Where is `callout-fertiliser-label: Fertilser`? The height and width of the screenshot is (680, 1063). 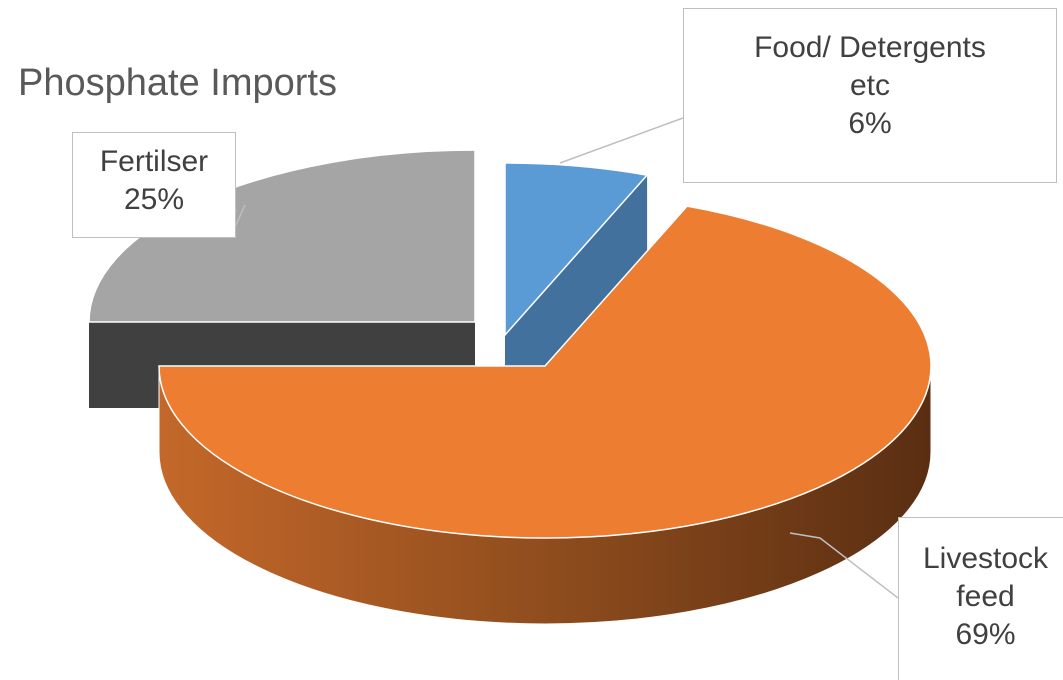 callout-fertiliser-label: Fertilser is located at coordinates (154, 161).